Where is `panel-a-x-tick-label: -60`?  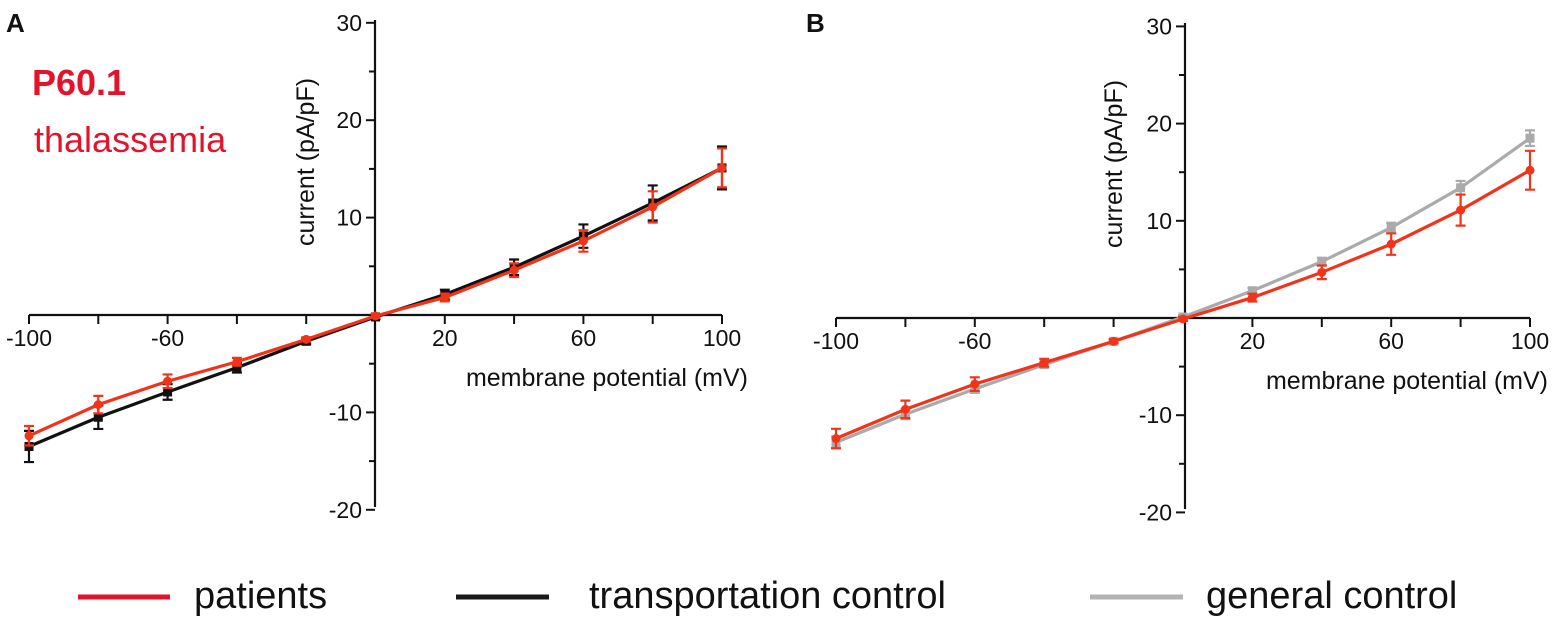
panel-a-x-tick-label: -60 is located at coordinates (167, 338).